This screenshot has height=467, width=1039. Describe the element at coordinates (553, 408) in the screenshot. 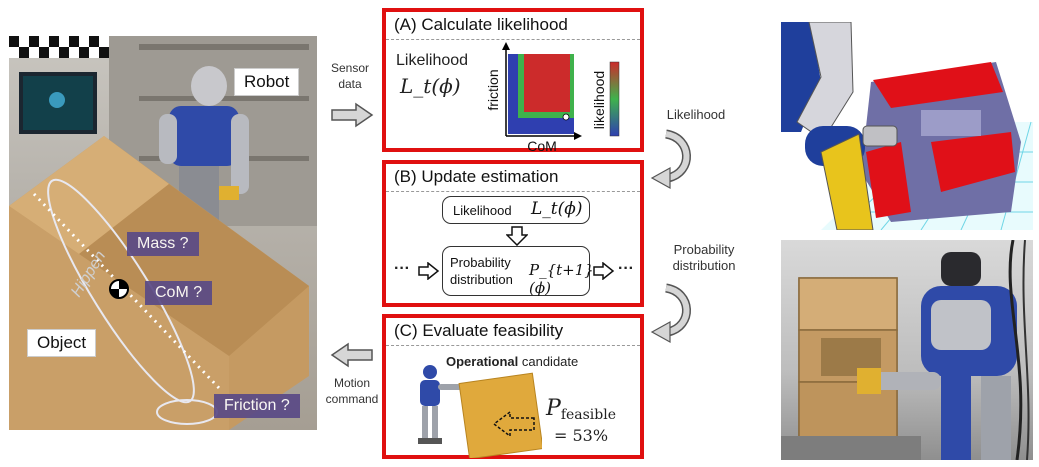

I see `p-symbol: P` at that location.